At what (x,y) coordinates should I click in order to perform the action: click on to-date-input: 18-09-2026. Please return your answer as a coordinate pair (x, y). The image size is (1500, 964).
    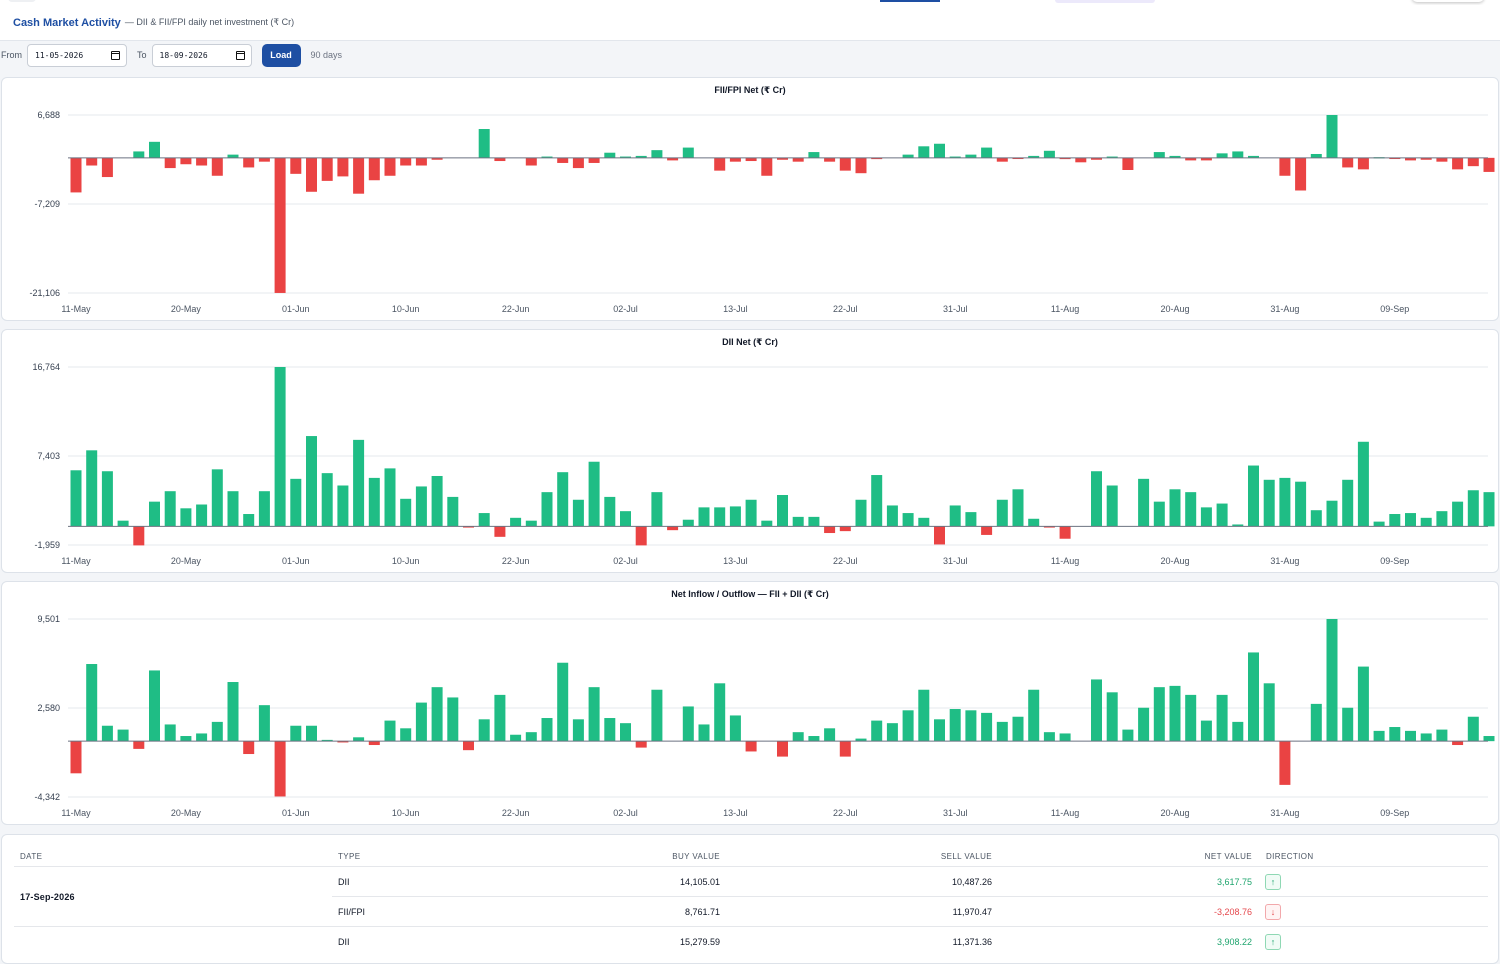
    Looking at the image, I should click on (201, 55).